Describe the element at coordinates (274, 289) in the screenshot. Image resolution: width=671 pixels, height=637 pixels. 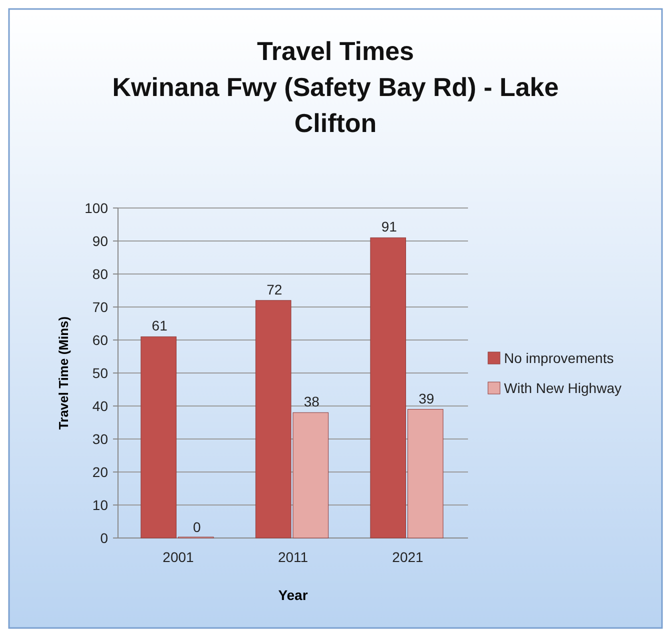
I see `data-label: 72` at that location.